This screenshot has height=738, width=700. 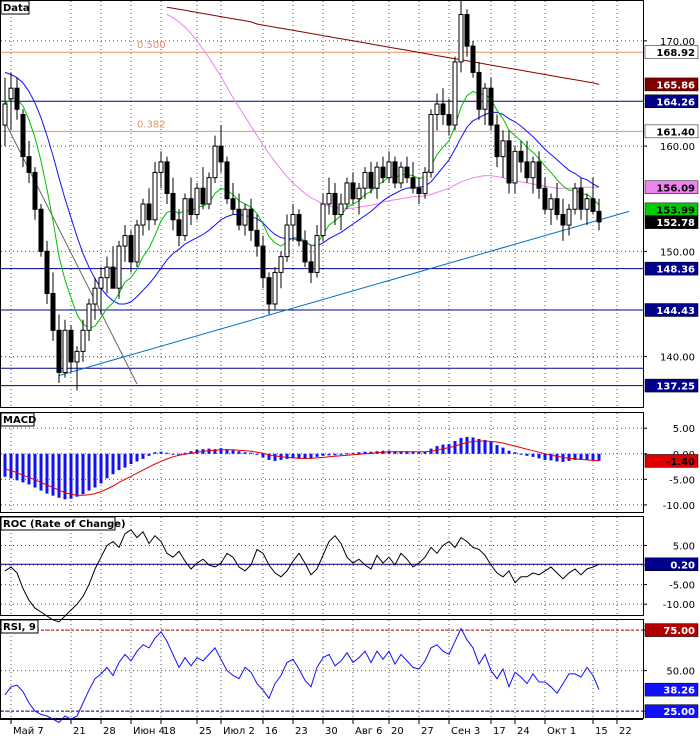 I want to click on roc-panel-frame, so click(x=322, y=566).